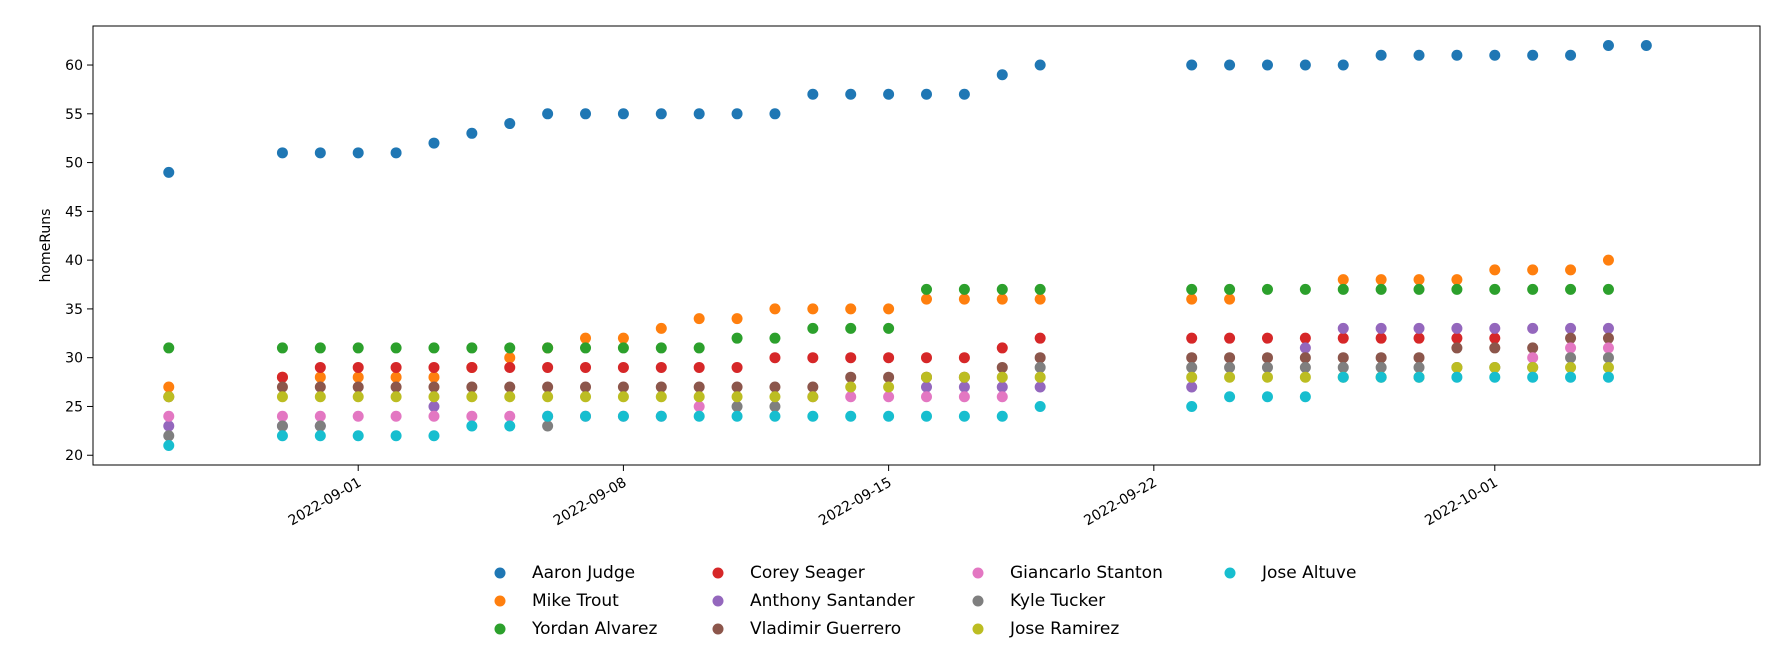 The width and height of the screenshot is (1780, 658). What do you see at coordinates (325, 502) in the screenshot?
I see `x-tick-label: 2022-09-01` at bounding box center [325, 502].